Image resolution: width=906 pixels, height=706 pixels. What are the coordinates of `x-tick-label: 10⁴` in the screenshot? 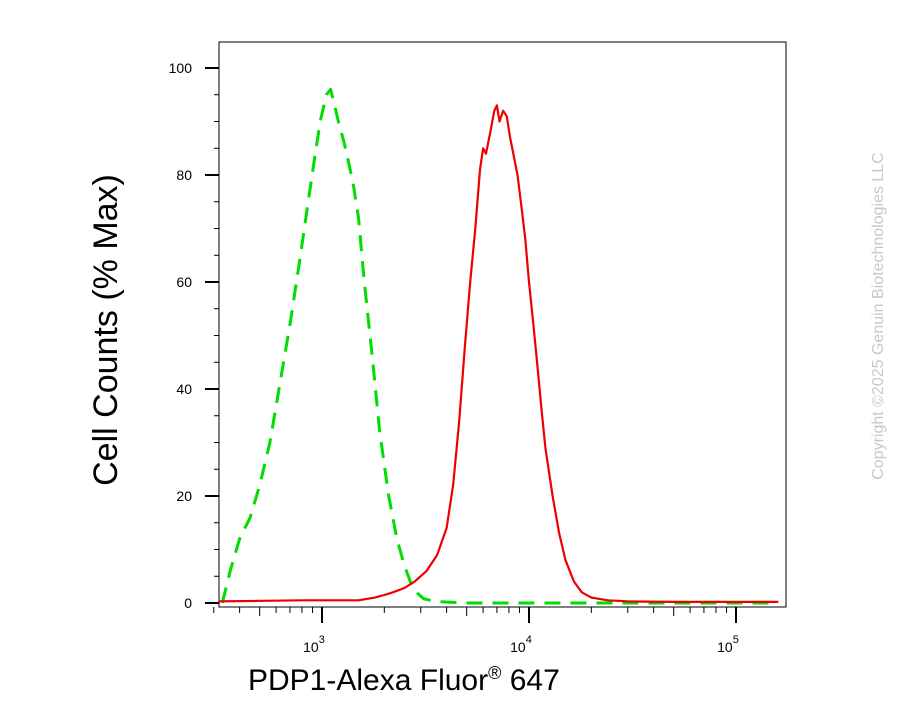 It's located at (521, 644).